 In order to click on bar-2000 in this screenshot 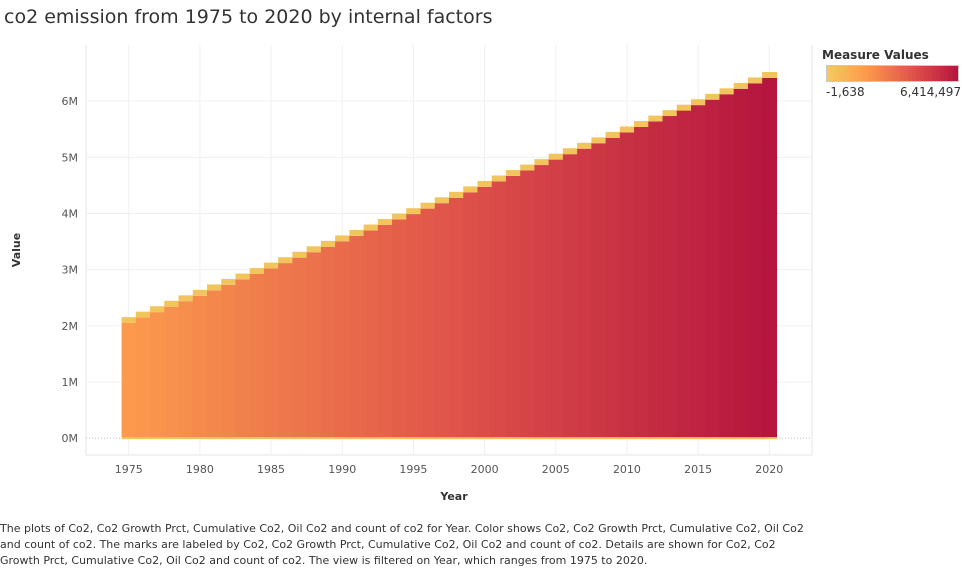, I will do `click(485, 312)`.